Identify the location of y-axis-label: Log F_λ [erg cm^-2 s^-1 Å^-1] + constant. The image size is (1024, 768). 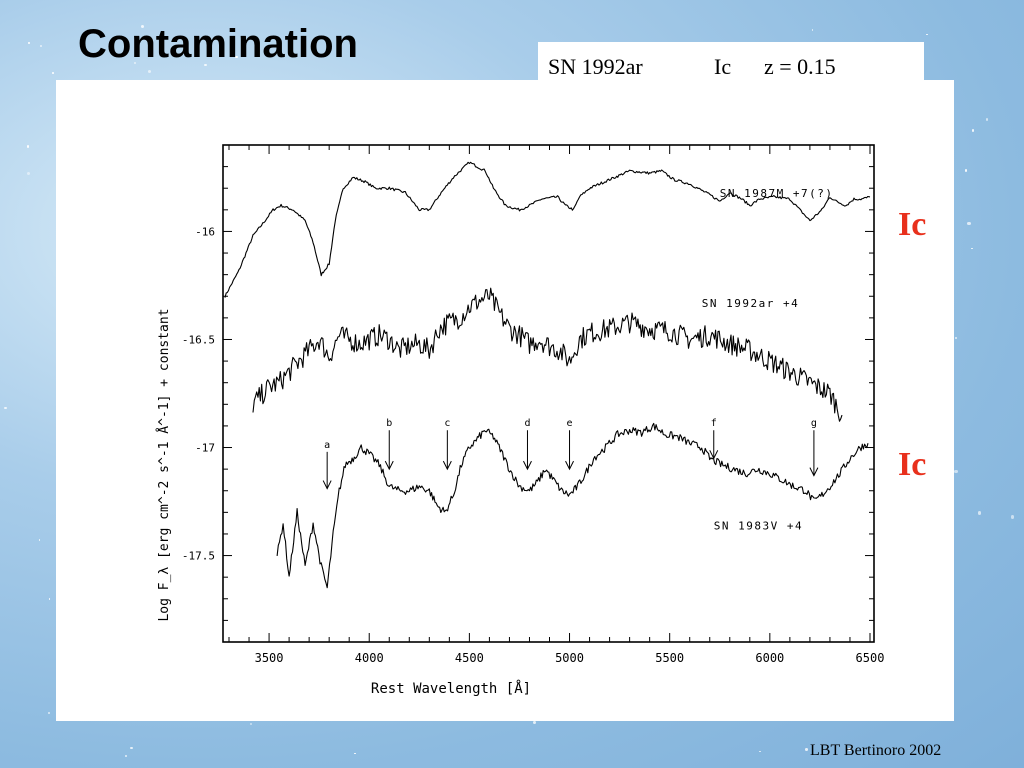
(164, 464).